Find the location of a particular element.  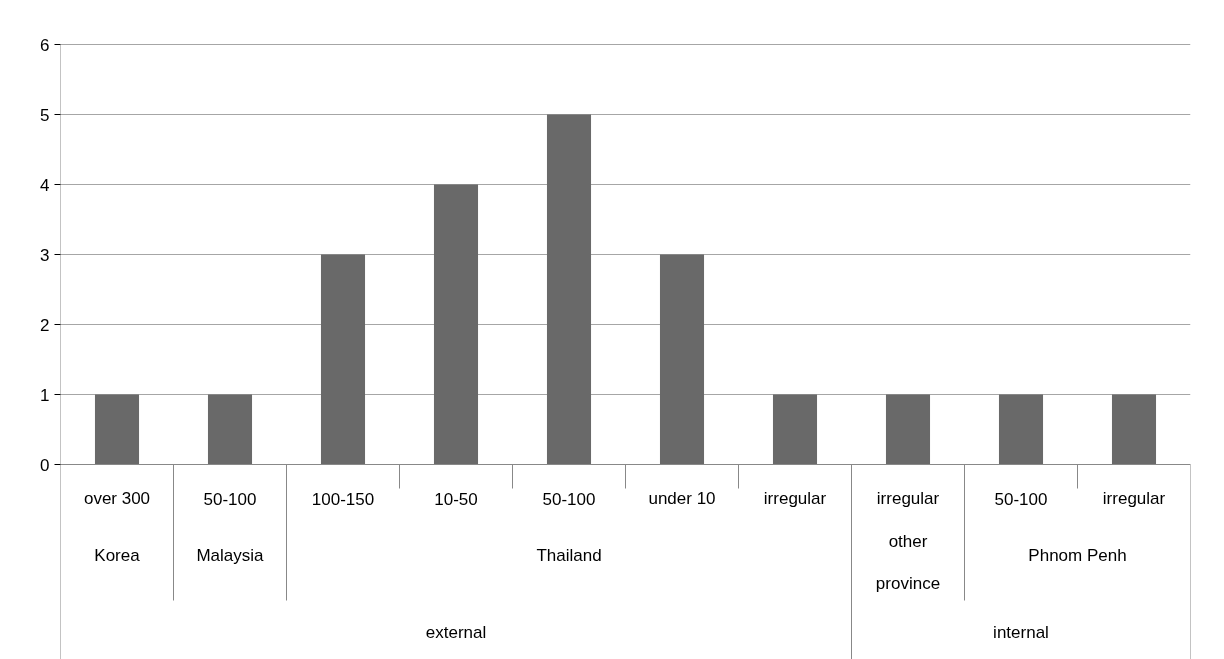

text: external is located at coordinates (456, 632).